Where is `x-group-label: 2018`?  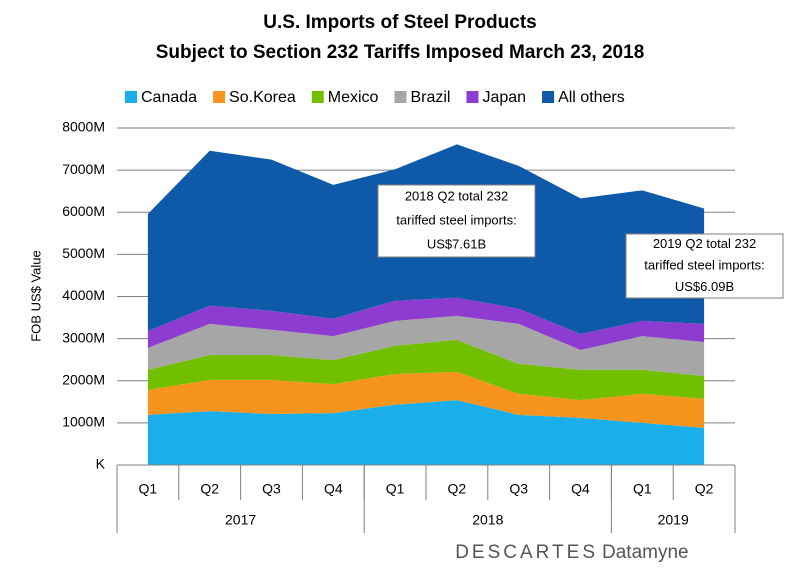
x-group-label: 2018 is located at coordinates (487, 520).